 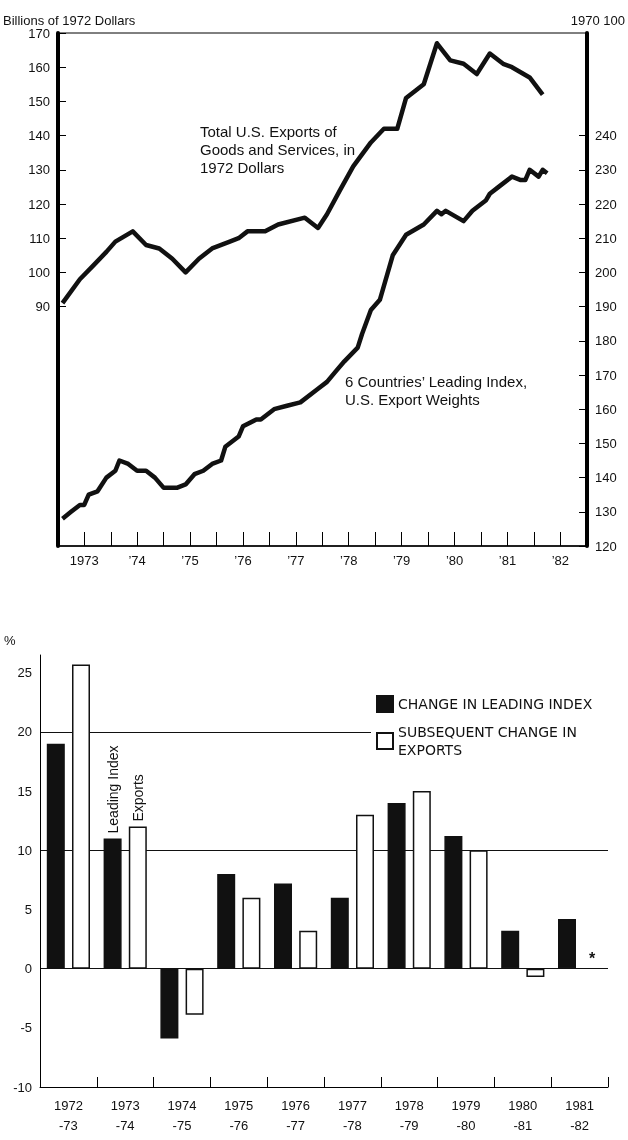 What do you see at coordinates (39, 101) in the screenshot?
I see `y-tick-label: 150` at bounding box center [39, 101].